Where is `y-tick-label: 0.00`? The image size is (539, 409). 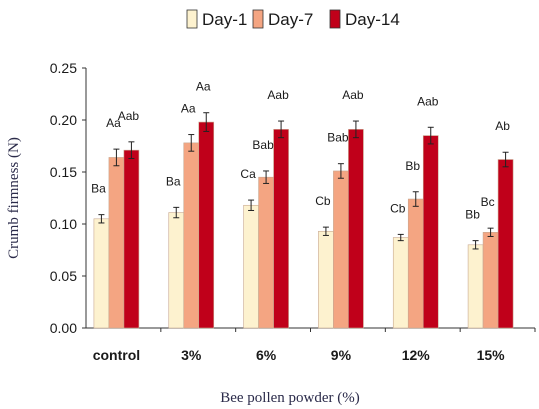 y-tick-label: 0.00 is located at coordinates (63, 328).